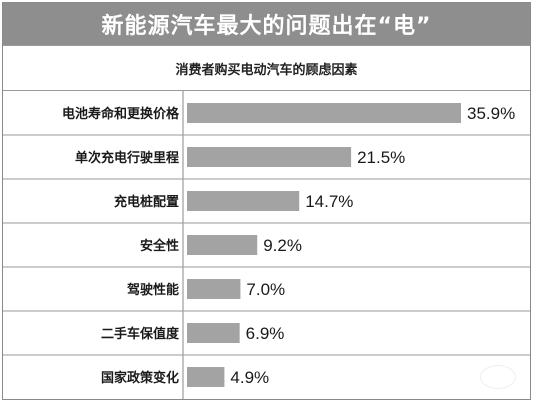 The width and height of the screenshot is (535, 404). I want to click on category-label: 国家政策变化, so click(140, 378).